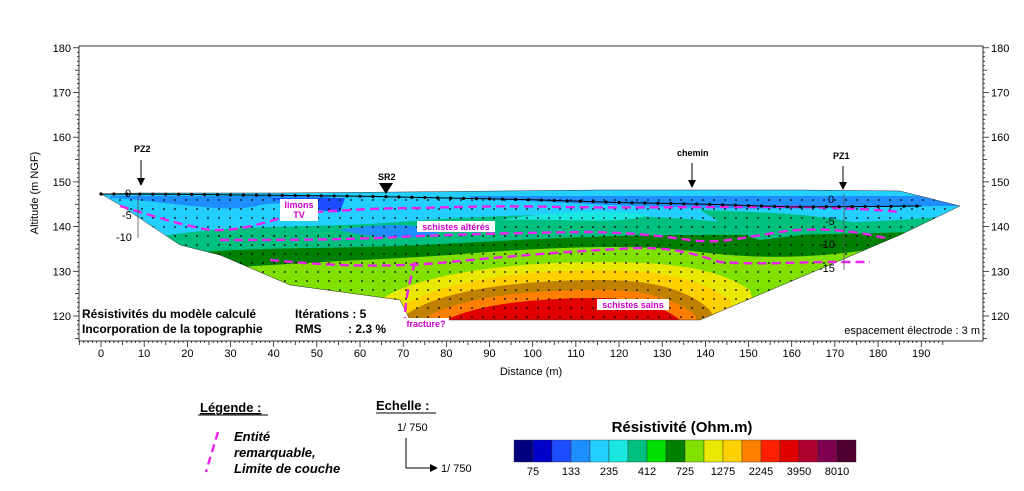  Describe the element at coordinates (424, 436) in the screenshot. I see `scale: Echelle : 1/ 750 1/ 750` at that location.